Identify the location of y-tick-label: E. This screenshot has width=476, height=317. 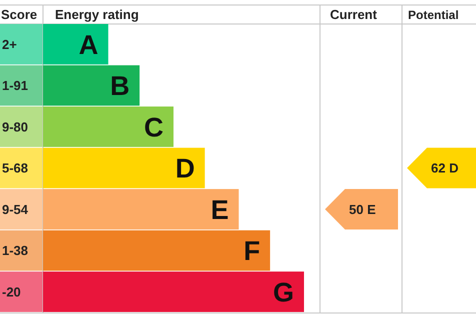
(219, 209).